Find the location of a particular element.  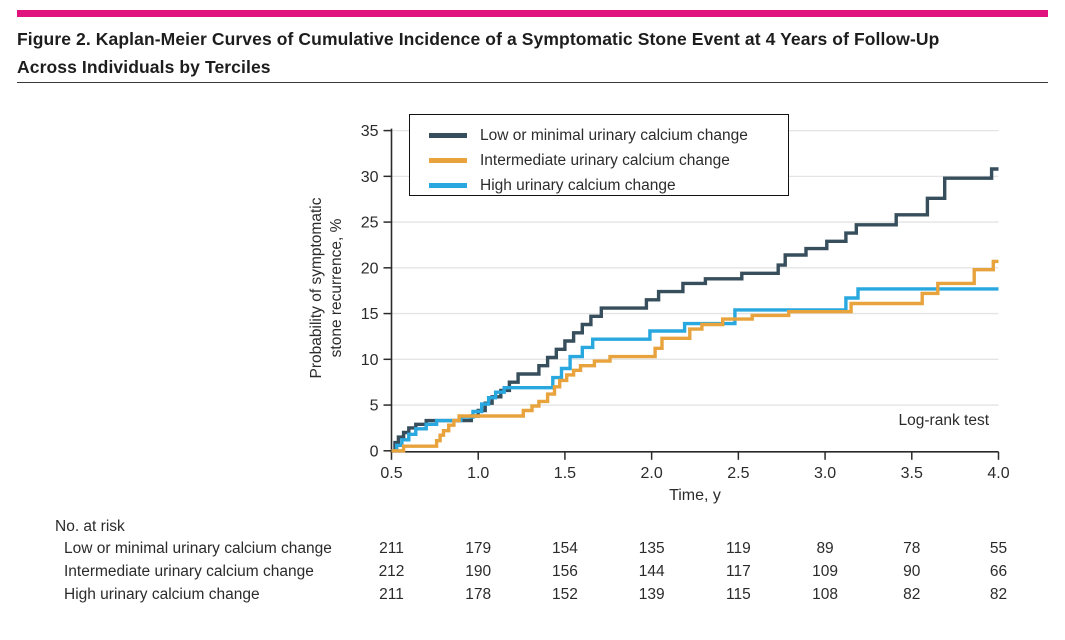

risk-value: 135 is located at coordinates (651, 548).